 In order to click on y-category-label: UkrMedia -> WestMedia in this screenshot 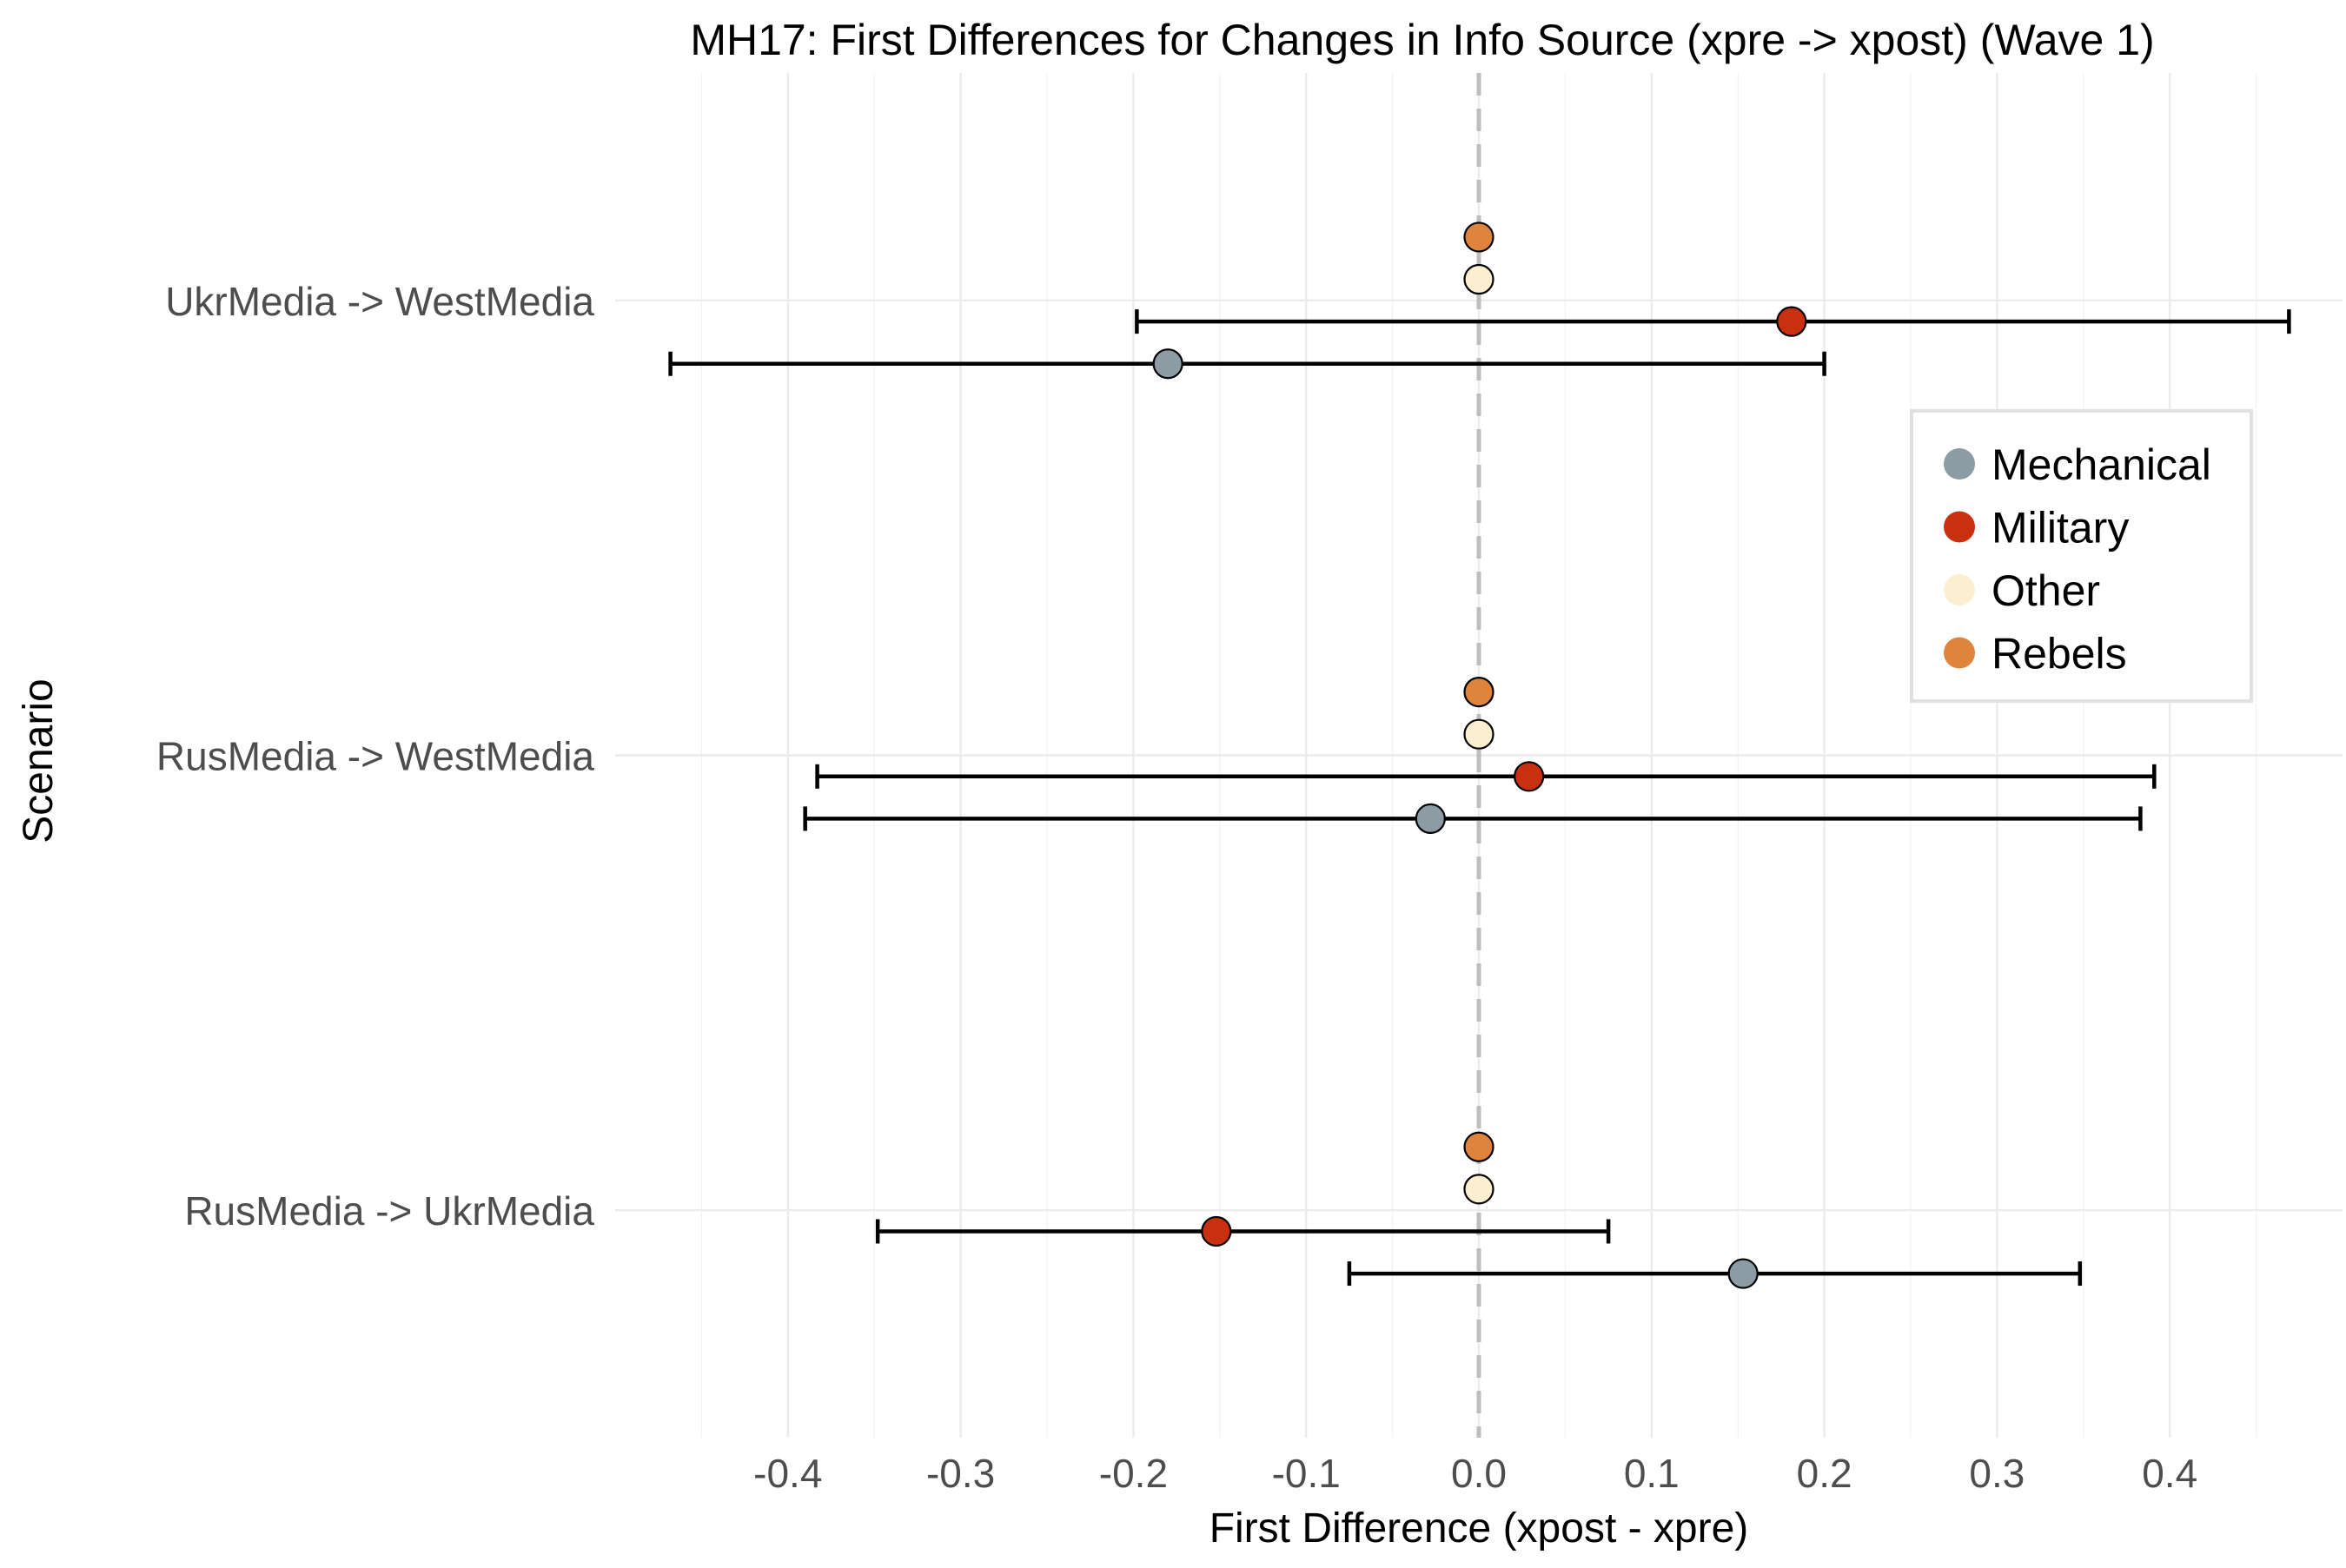, I will do `click(380, 301)`.